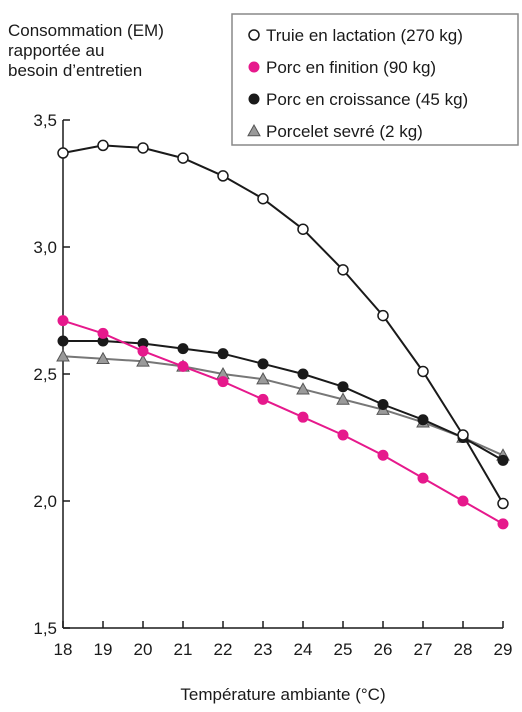 The height and width of the screenshot is (712, 522). I want to click on y-tick-label: 3,0, so click(45, 247).